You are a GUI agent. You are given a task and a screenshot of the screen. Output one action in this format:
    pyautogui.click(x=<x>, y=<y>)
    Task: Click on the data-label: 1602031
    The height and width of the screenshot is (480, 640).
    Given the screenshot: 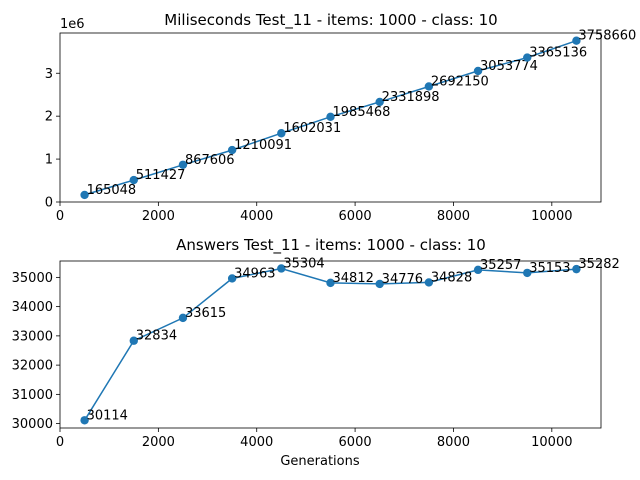 What is the action you would take?
    pyautogui.click(x=312, y=128)
    